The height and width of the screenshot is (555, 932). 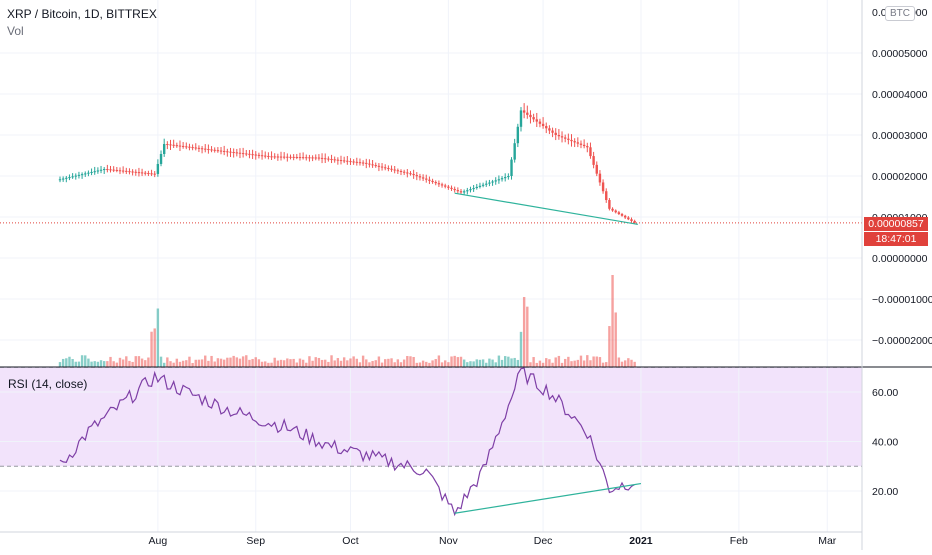 What do you see at coordinates (885, 393) in the screenshot?
I see `rsi-axis-tick: 60.00` at bounding box center [885, 393].